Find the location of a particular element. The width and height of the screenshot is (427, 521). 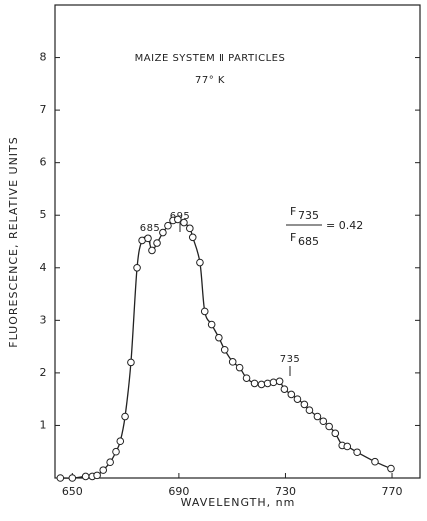

x-tick-label: 730 is located at coordinates (285, 491).